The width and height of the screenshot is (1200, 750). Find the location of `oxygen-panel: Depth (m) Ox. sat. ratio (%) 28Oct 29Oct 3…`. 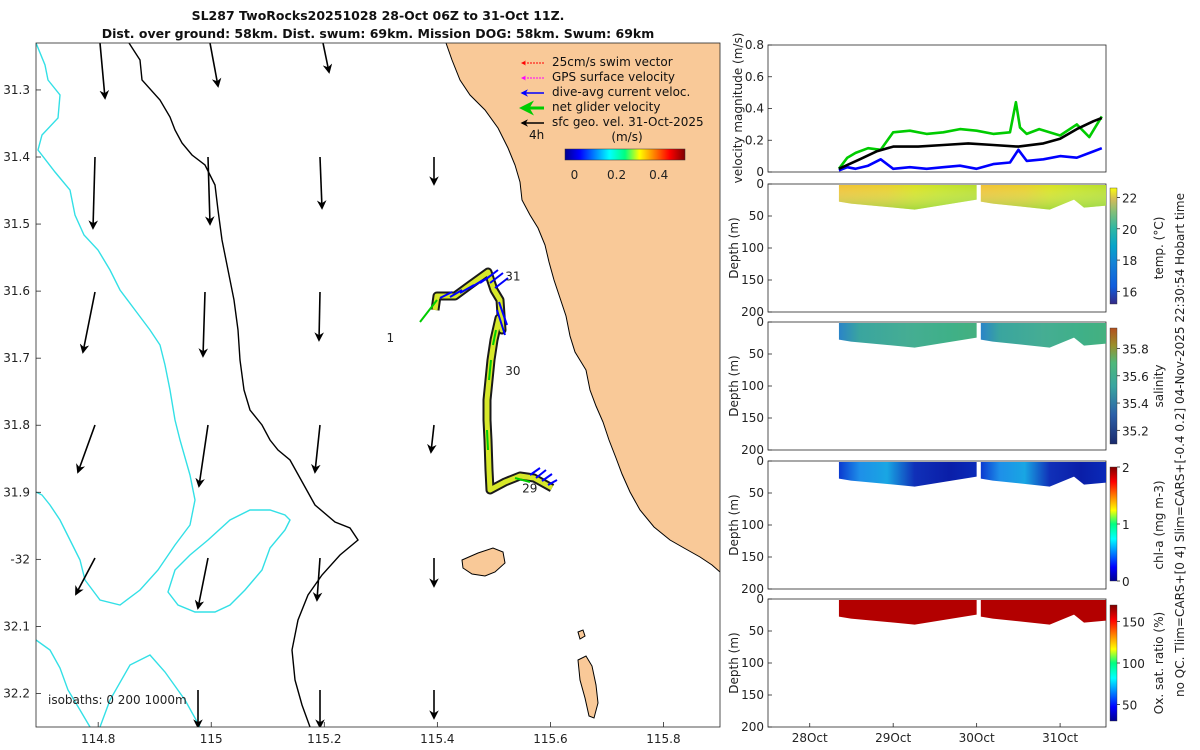

oxygen-panel: Depth (m) Ox. sat. ratio (%) 28Oct 29Oct 3… is located at coordinates (946, 668).